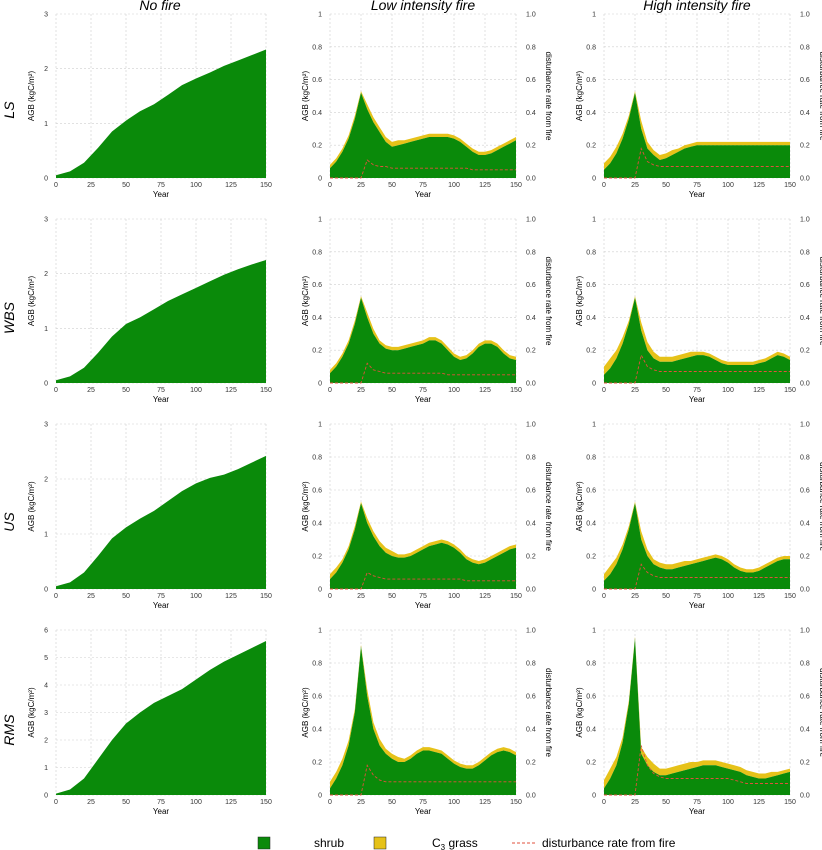 The width and height of the screenshot is (822, 850). Describe the element at coordinates (454, 596) in the screenshot. I see `x-tick-label: 100` at that location.